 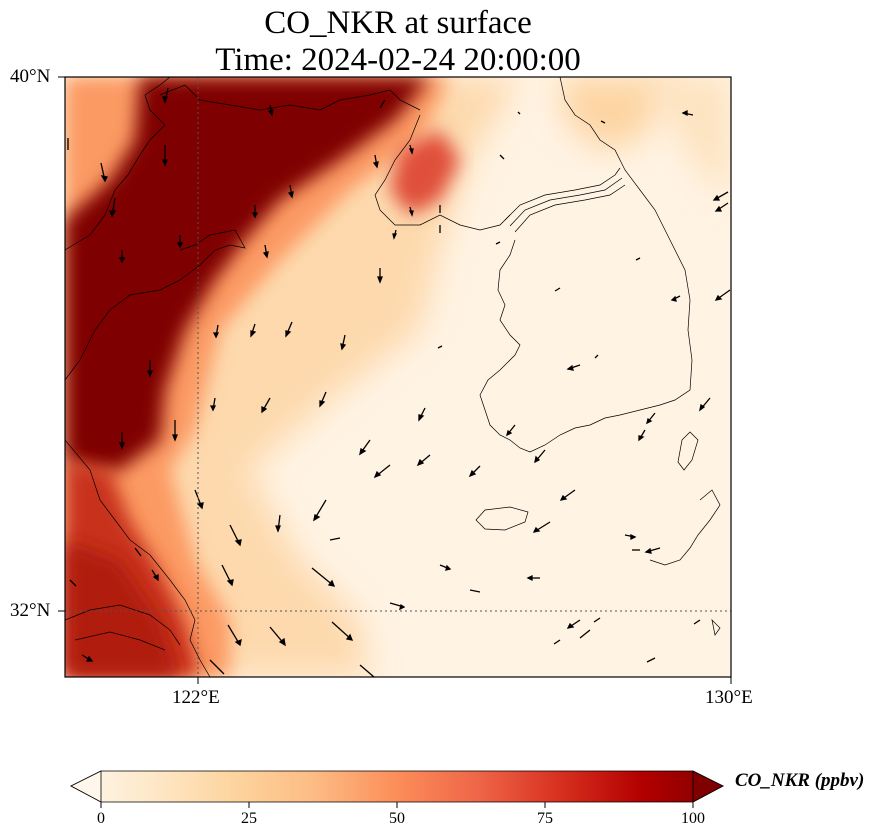 What do you see at coordinates (693, 818) in the screenshot?
I see `colorbar-tick-100: 100` at bounding box center [693, 818].